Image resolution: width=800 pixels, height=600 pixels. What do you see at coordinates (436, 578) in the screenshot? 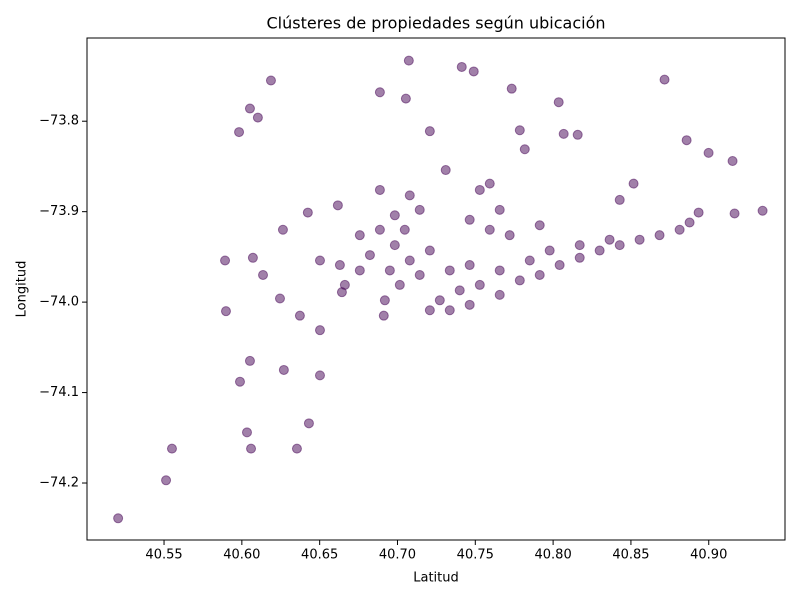
I see `x-axis-label: Latitud` at bounding box center [436, 578].